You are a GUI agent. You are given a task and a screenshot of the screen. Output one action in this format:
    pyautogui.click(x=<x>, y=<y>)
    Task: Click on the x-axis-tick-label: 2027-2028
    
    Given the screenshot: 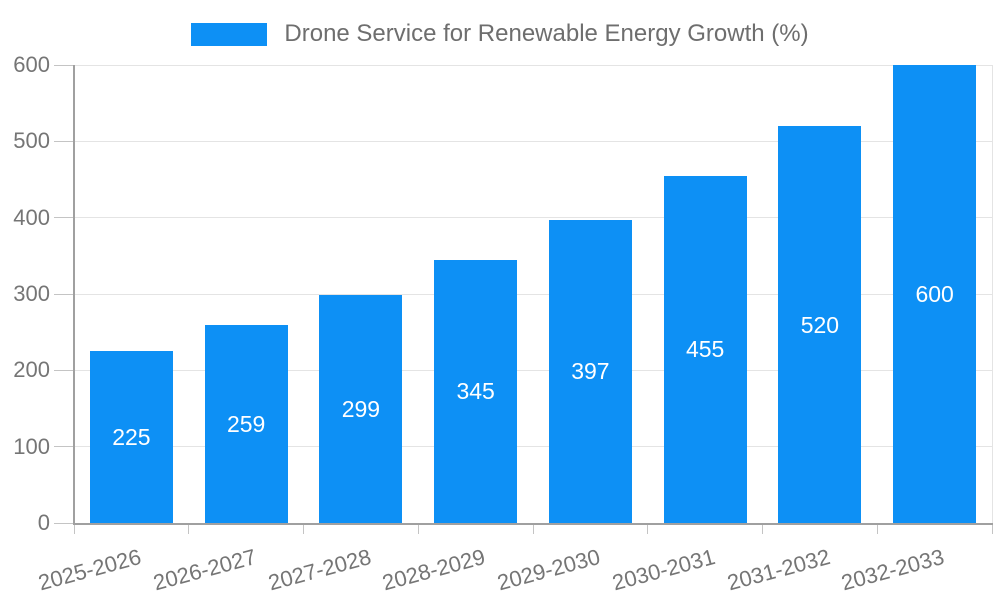 What is the action you would take?
    pyautogui.click(x=319, y=570)
    